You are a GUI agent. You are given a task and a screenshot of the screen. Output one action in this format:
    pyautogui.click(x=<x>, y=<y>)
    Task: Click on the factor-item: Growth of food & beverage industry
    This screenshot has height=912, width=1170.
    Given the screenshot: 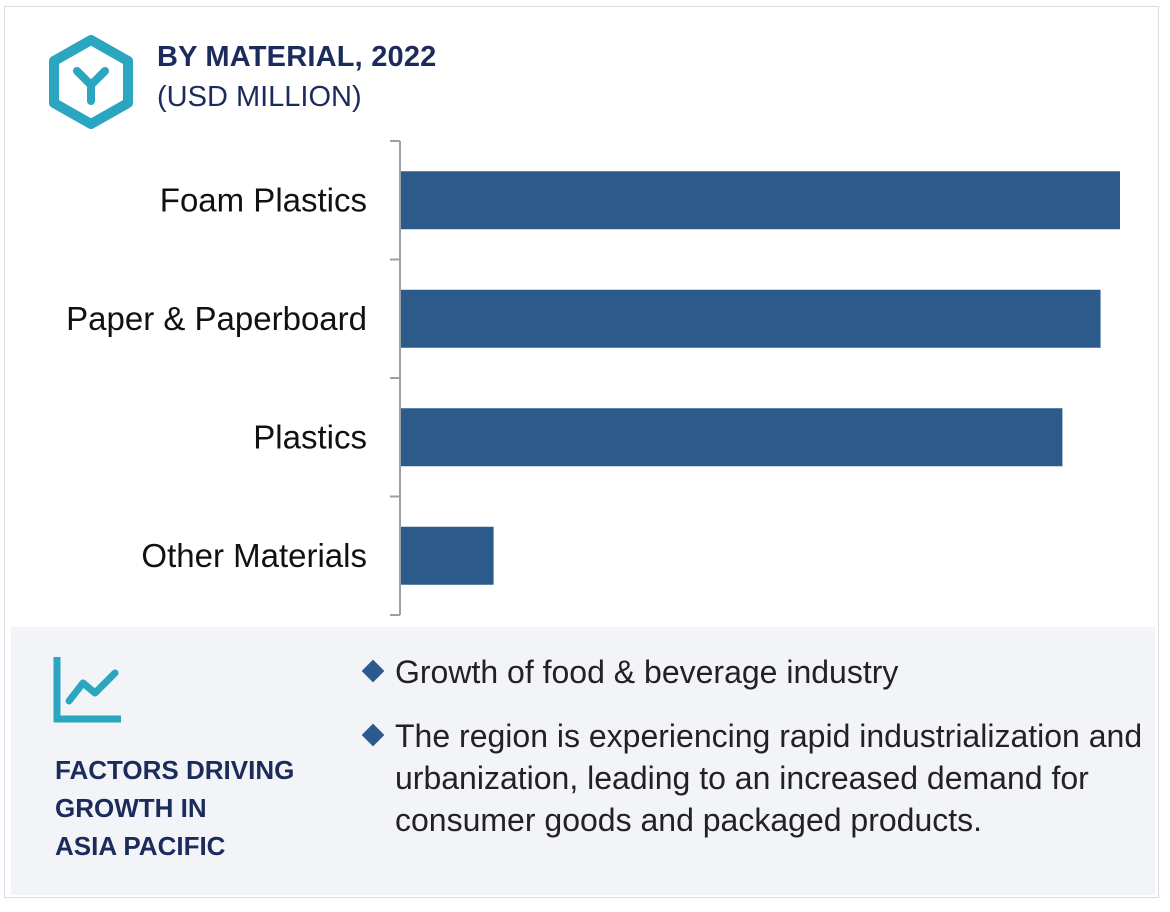 What is the action you would take?
    pyautogui.click(x=756, y=672)
    